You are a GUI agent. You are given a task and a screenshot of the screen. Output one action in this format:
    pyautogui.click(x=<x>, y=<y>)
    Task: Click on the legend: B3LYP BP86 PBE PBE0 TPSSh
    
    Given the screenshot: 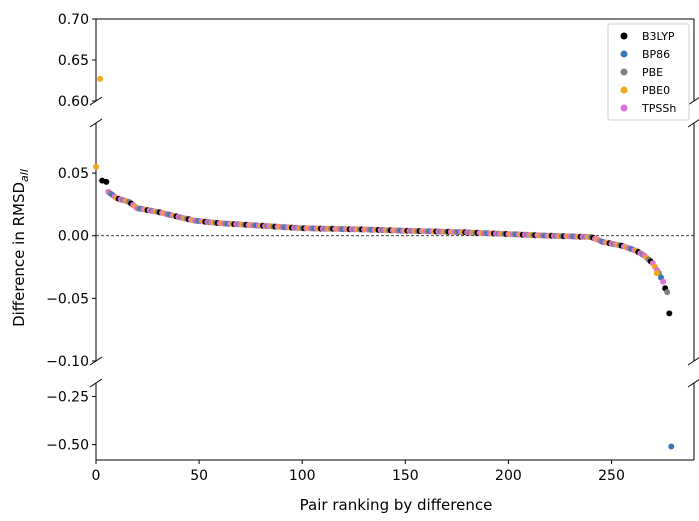 What is the action you would take?
    pyautogui.click(x=648, y=72)
    